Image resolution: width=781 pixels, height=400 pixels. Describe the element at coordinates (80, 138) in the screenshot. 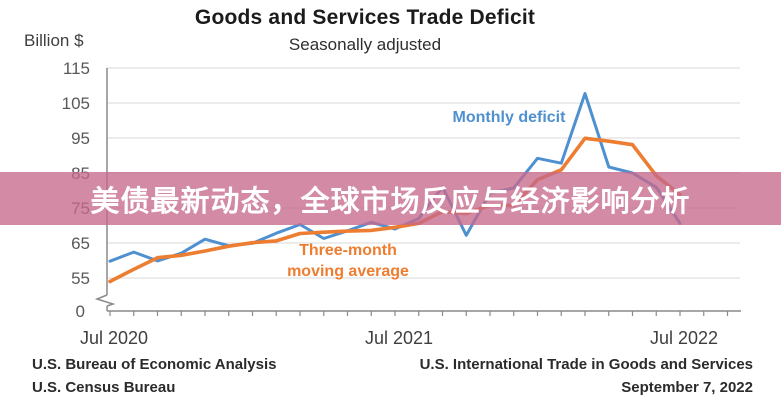

I see `y-tick-label: 95` at that location.